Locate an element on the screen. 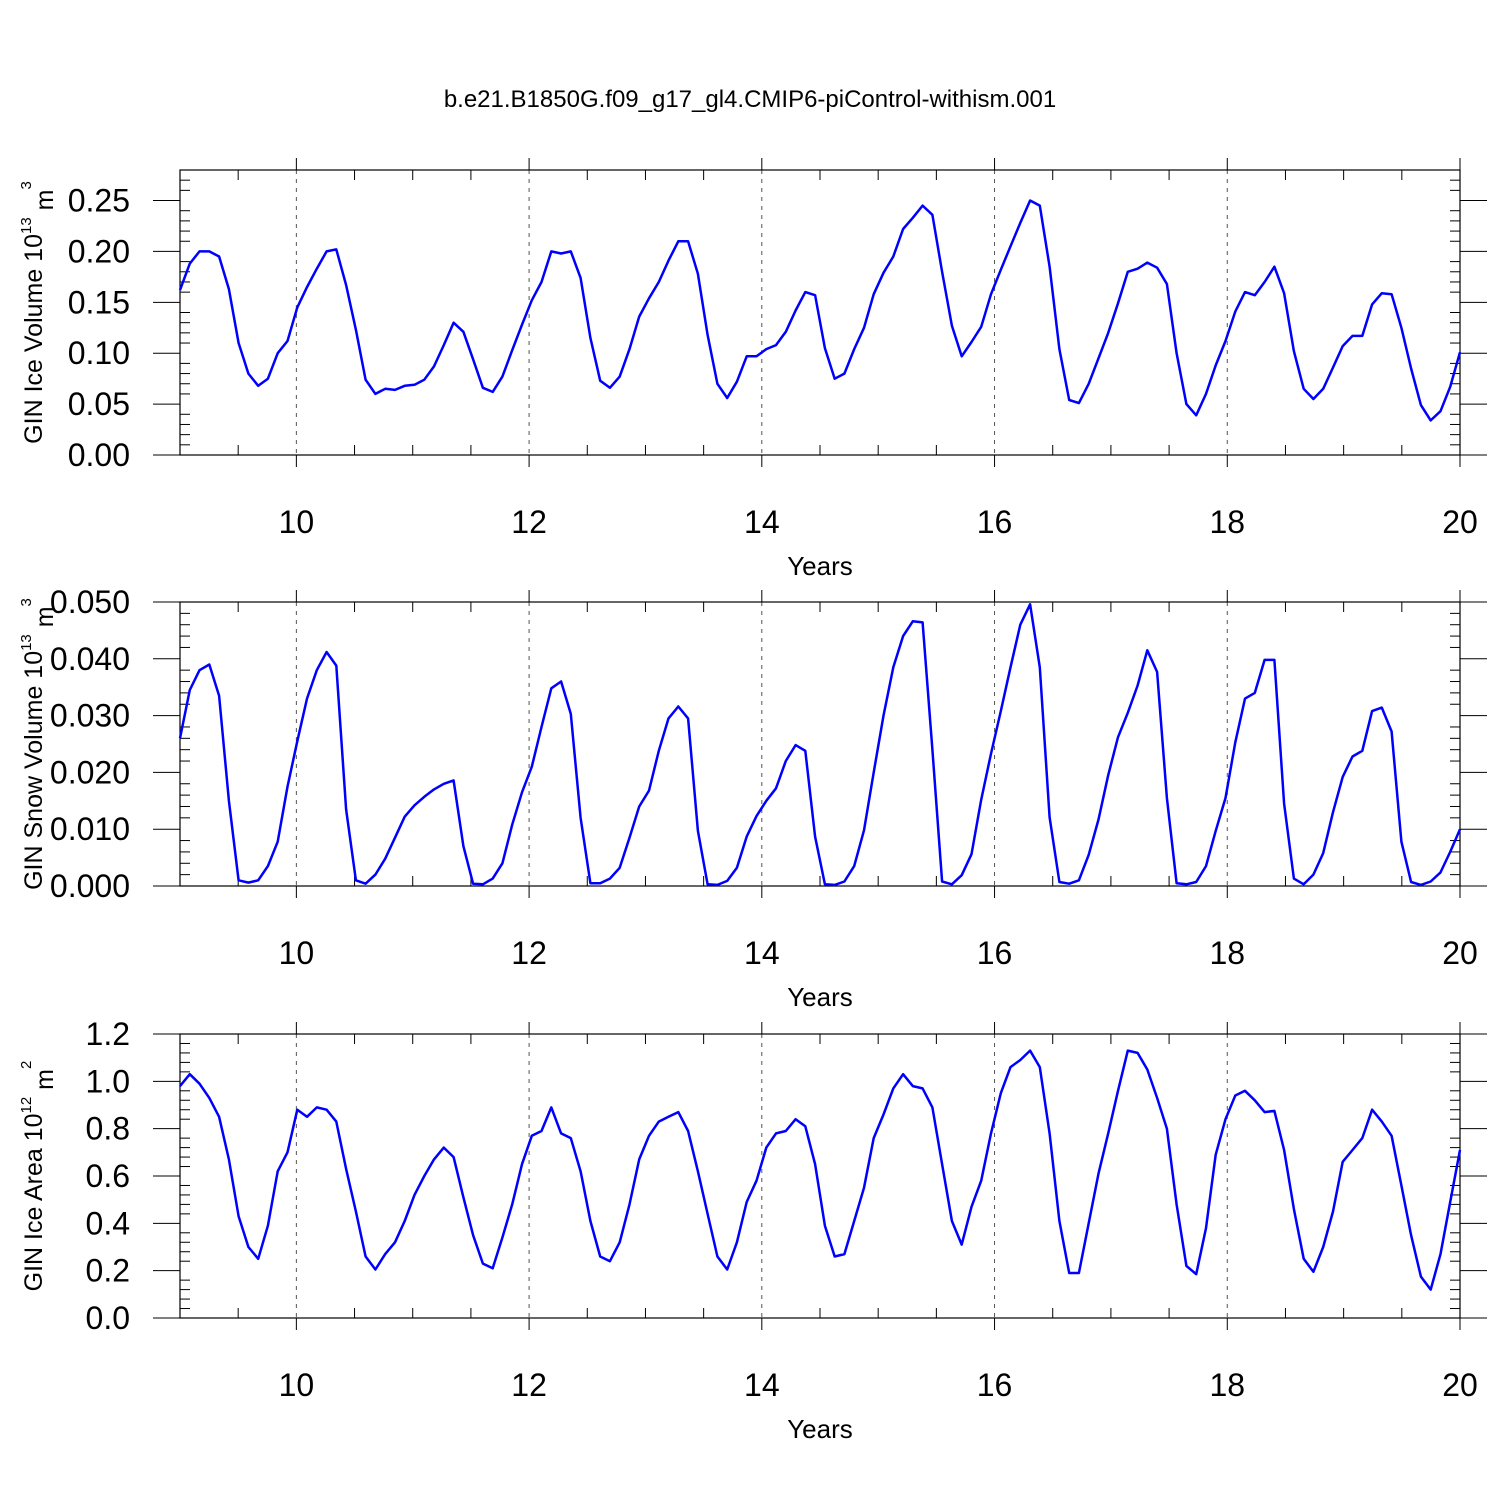 Image resolution: width=1500 pixels, height=1500 pixels. y-tick-label-2: 0.10 is located at coordinates (99, 353).